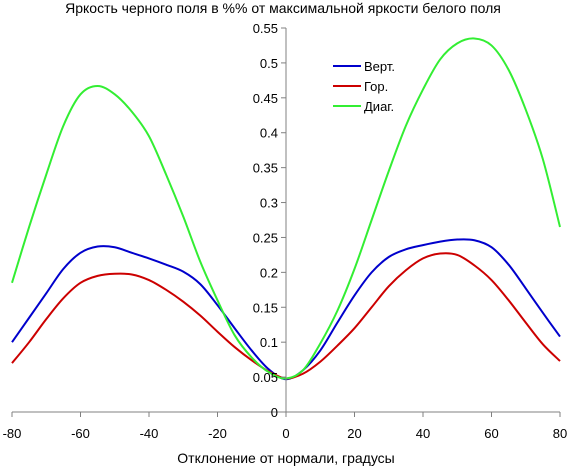  What do you see at coordinates (269, 342) in the screenshot?
I see `y-tick-label: 0.1` at bounding box center [269, 342].